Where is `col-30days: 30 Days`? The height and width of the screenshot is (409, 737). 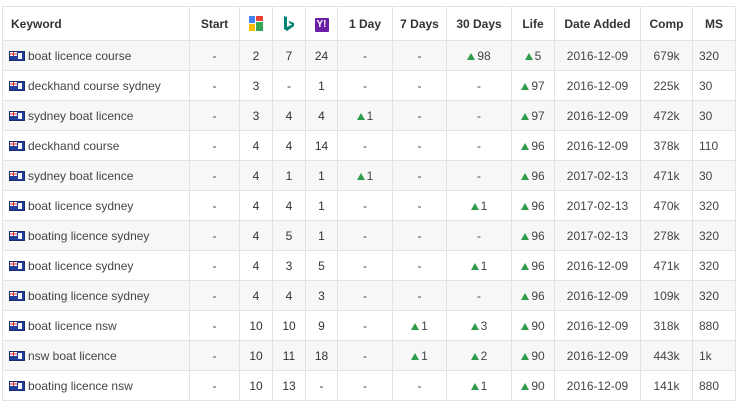
col-30days: 30 Days is located at coordinates (479, 23).